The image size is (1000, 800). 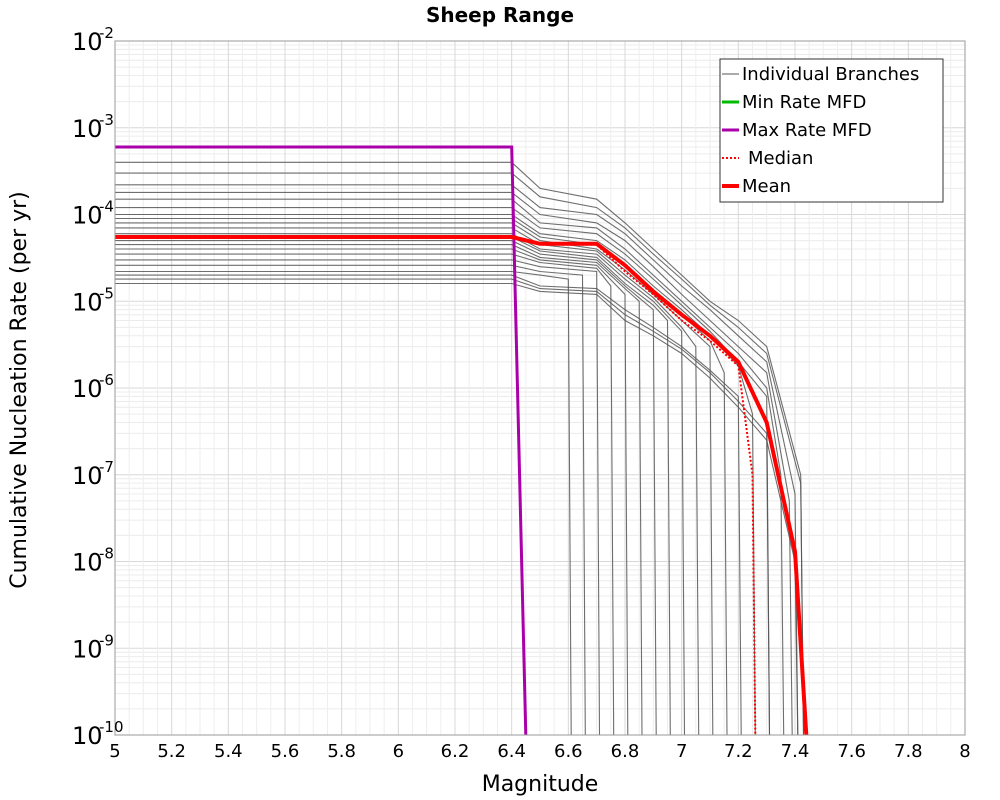 I want to click on x-tick-label: 7.2, so click(x=738, y=751).